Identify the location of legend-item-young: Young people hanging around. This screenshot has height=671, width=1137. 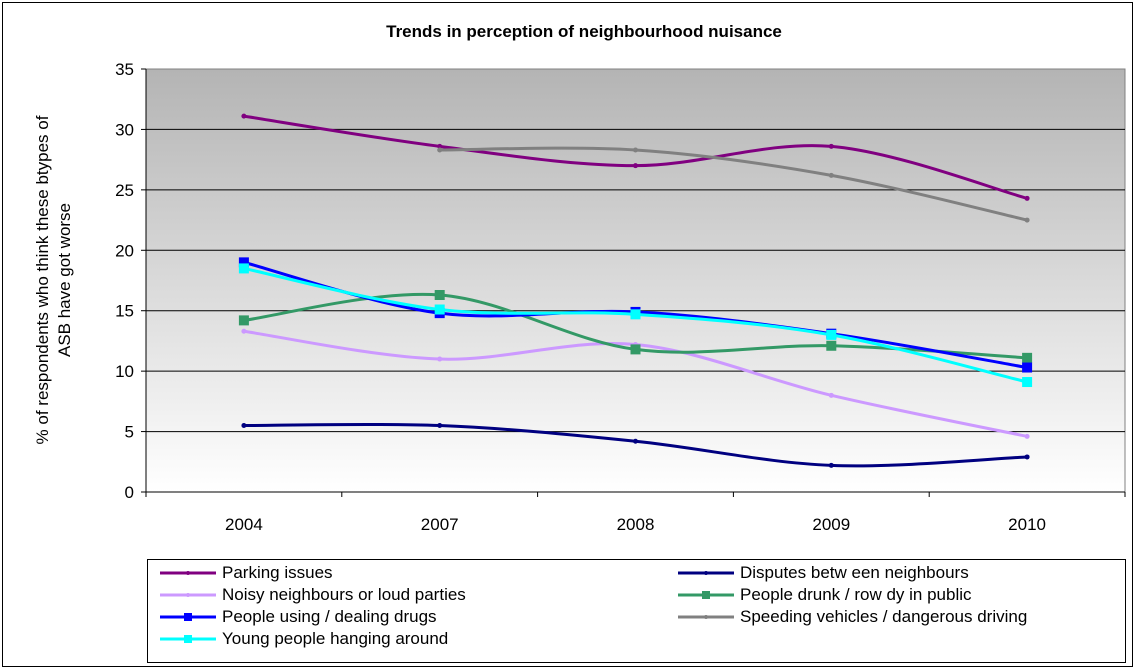
(303, 639).